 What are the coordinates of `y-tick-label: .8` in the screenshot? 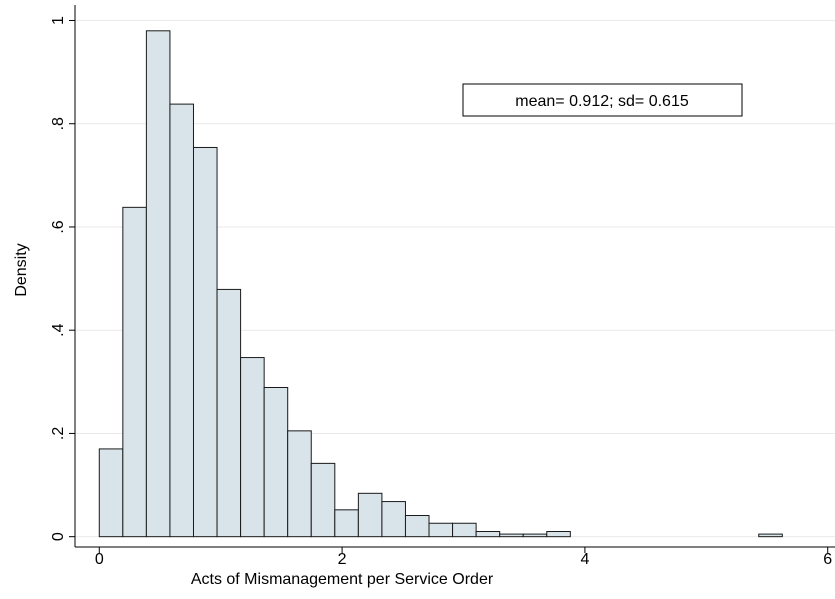 It's located at (58, 123).